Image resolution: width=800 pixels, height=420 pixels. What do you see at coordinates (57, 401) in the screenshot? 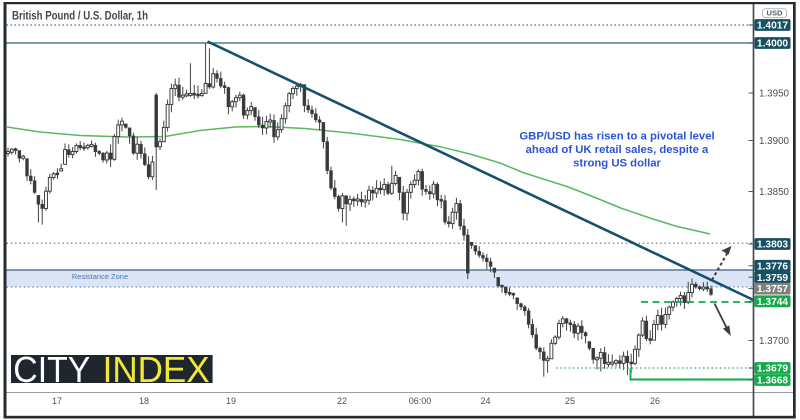
I see `svg-text: 17` at bounding box center [57, 401].